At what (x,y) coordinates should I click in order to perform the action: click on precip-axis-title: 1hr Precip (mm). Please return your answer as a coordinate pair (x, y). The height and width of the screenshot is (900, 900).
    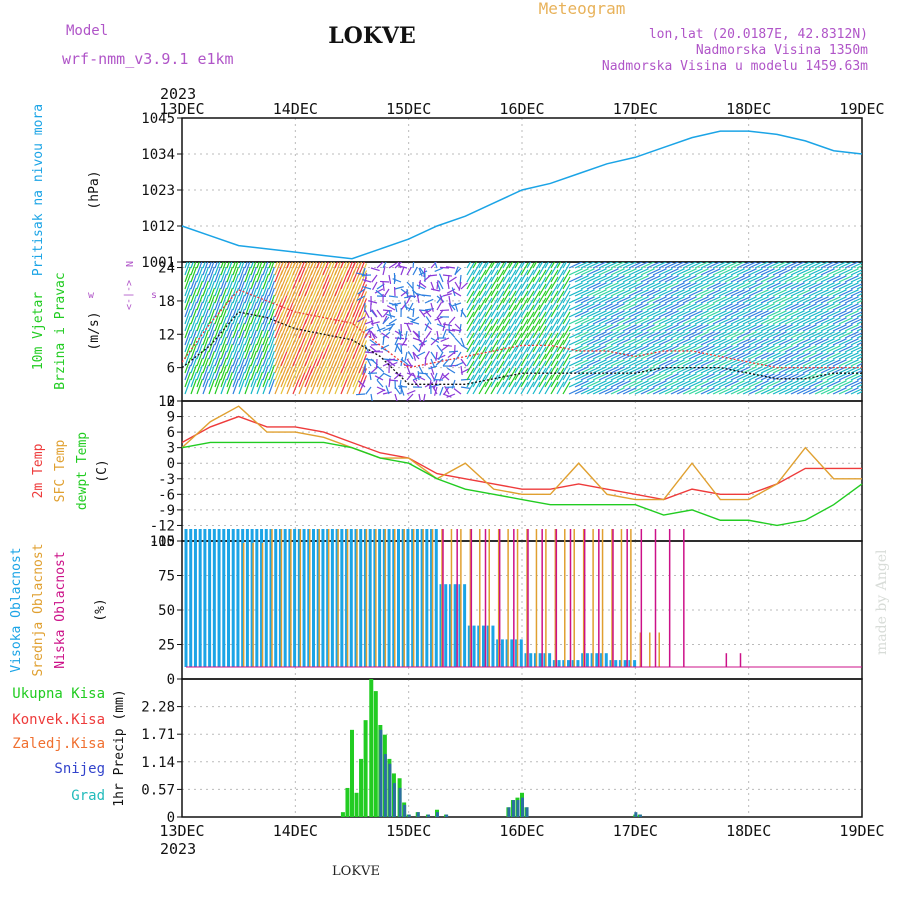
    Looking at the image, I should click on (119, 747).